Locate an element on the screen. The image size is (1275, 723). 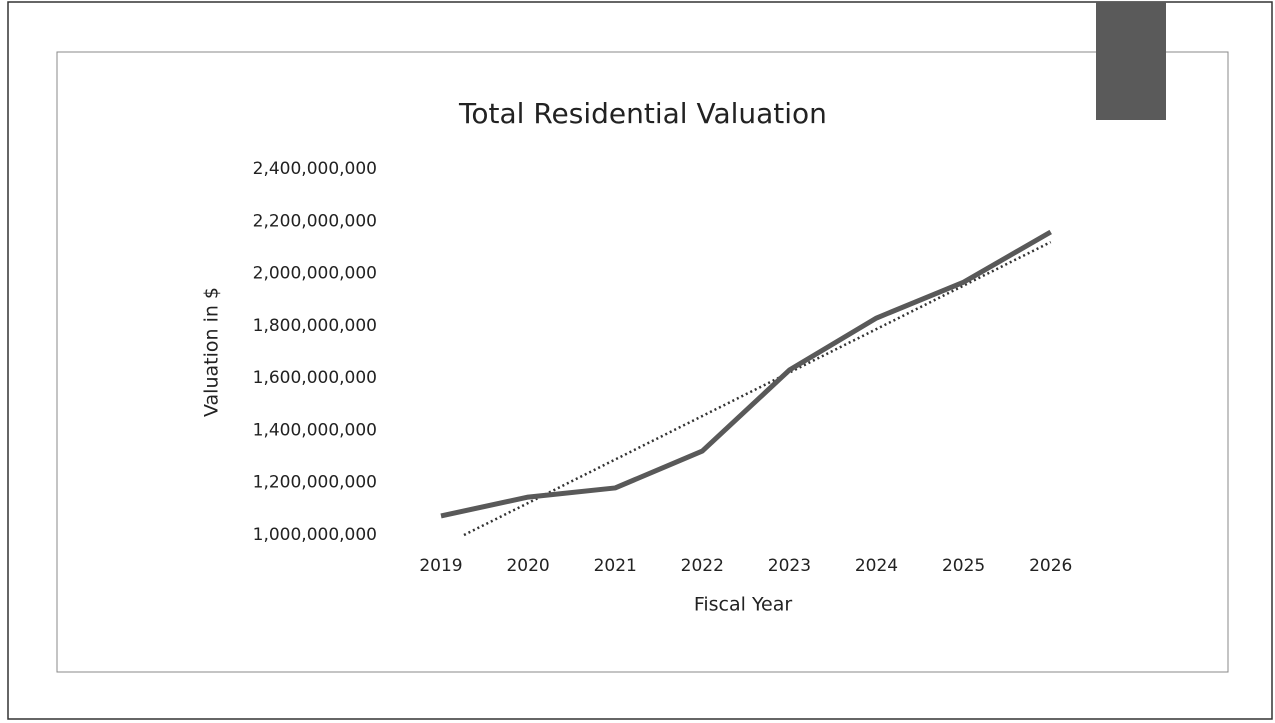
y-tick-label: 1,400,000,000 is located at coordinates (315, 430).